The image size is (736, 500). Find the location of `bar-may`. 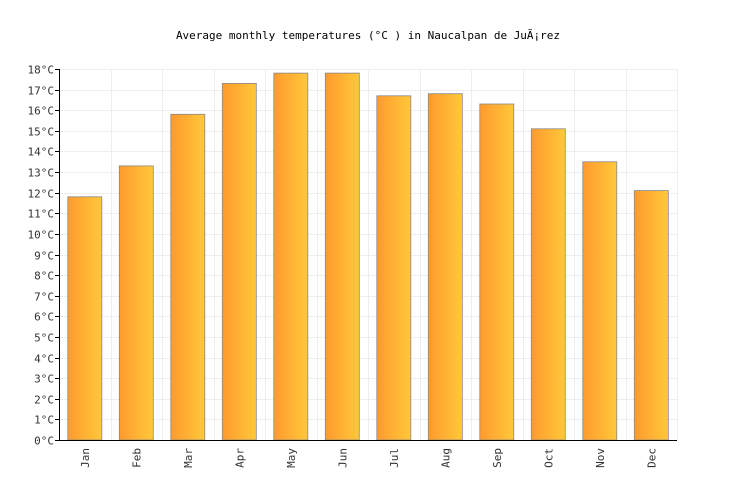

bar-may is located at coordinates (291, 256).